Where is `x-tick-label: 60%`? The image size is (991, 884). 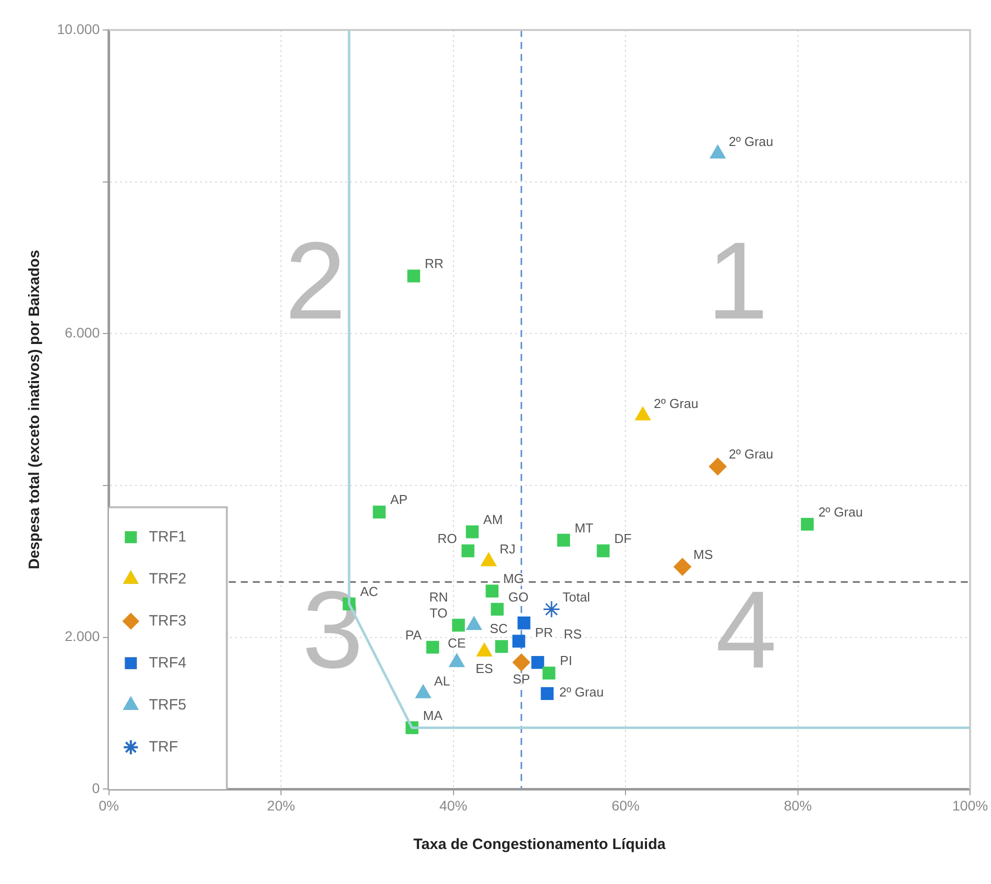 x-tick-label: 60% is located at coordinates (626, 805).